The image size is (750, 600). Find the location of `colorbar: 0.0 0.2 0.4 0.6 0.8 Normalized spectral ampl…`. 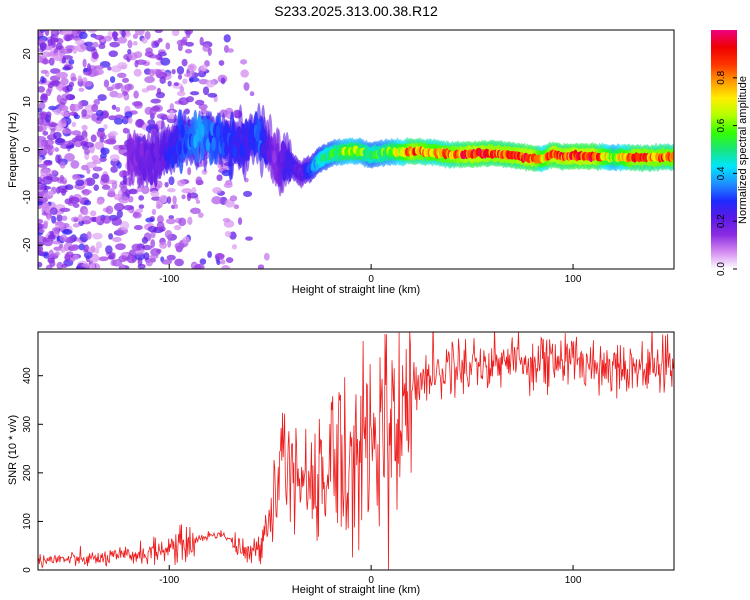

colorbar: 0.0 0.2 0.4 0.6 0.8 Normalized spectral ampl… is located at coordinates (730, 153).